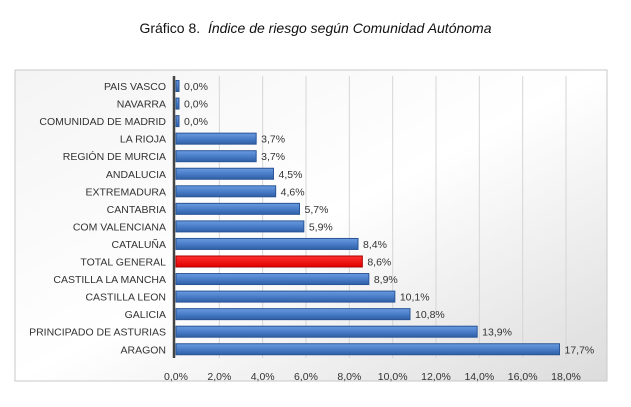 Image resolution: width=631 pixels, height=407 pixels. Describe the element at coordinates (263, 377) in the screenshot. I see `x-tick-label: 4,0%` at that location.